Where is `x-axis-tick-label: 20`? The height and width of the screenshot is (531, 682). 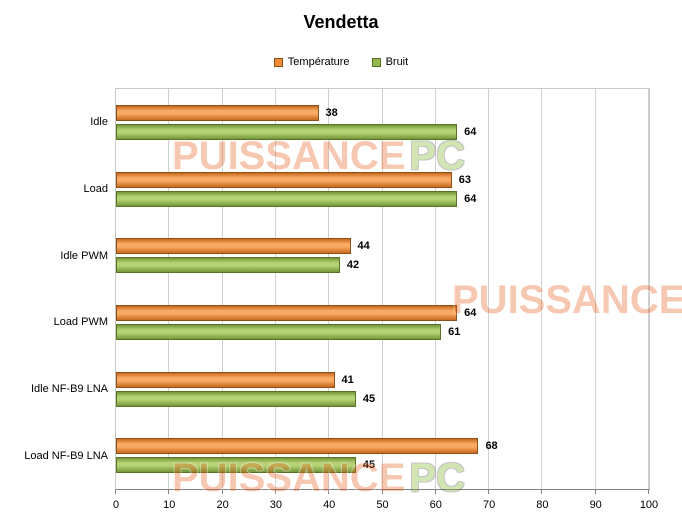 x-axis-tick-label: 20 is located at coordinates (222, 505).